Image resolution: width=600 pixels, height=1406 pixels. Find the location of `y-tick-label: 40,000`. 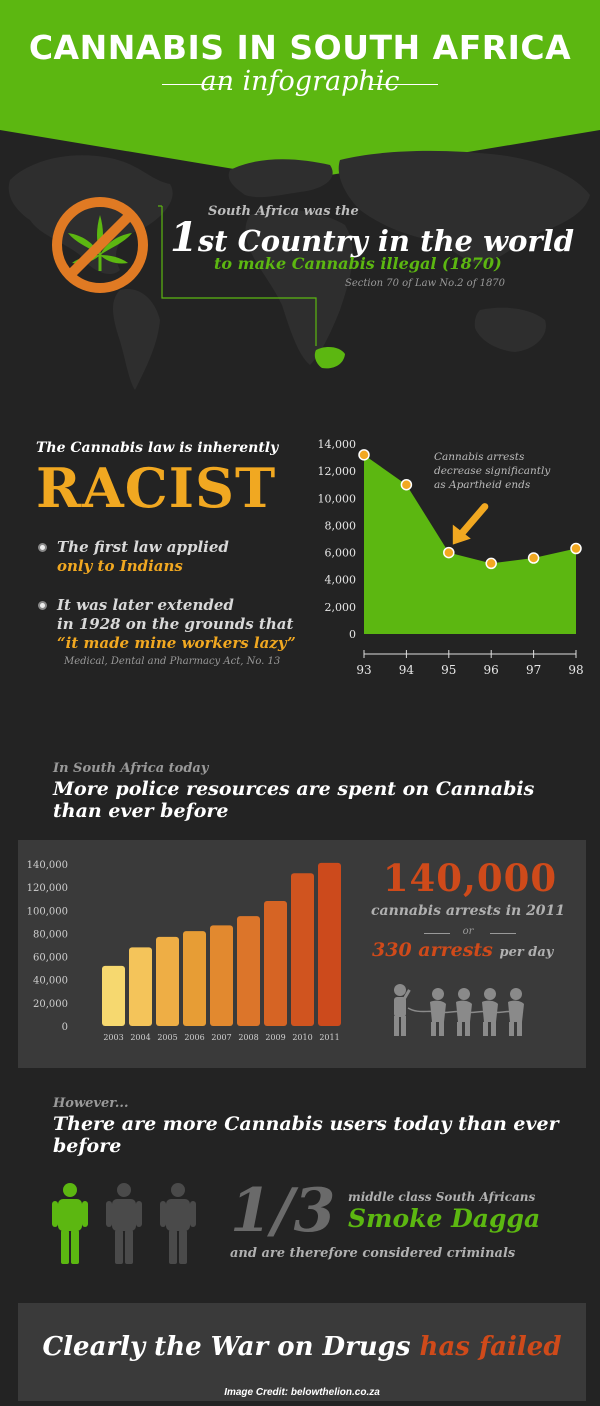

y-tick-label: 40,000 is located at coordinates (50, 981).